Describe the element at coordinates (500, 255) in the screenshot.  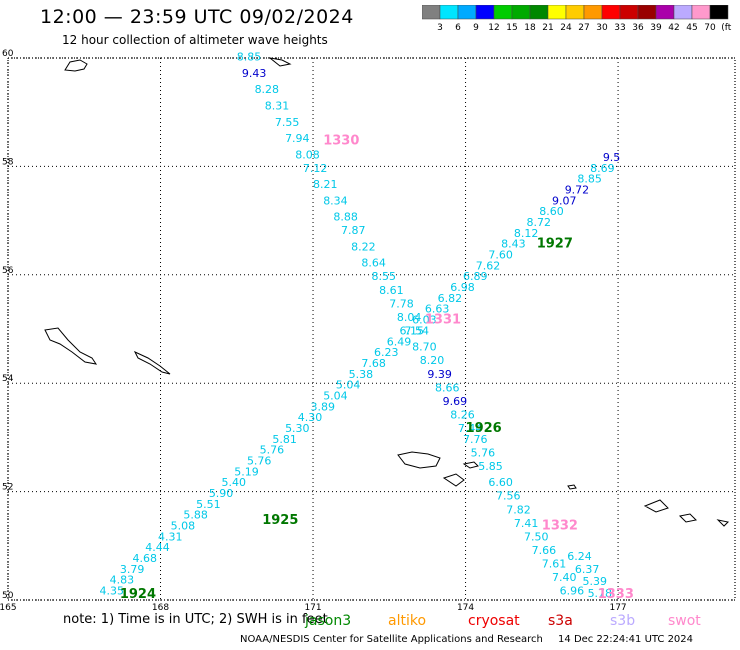
I see `swh-value-track-b: 7.60` at that location.